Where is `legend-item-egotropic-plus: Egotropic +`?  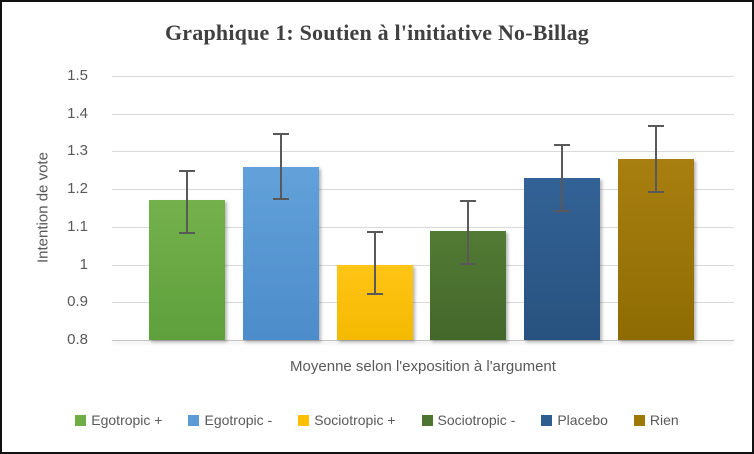 legend-item-egotropic-plus: Egotropic + is located at coordinates (118, 420).